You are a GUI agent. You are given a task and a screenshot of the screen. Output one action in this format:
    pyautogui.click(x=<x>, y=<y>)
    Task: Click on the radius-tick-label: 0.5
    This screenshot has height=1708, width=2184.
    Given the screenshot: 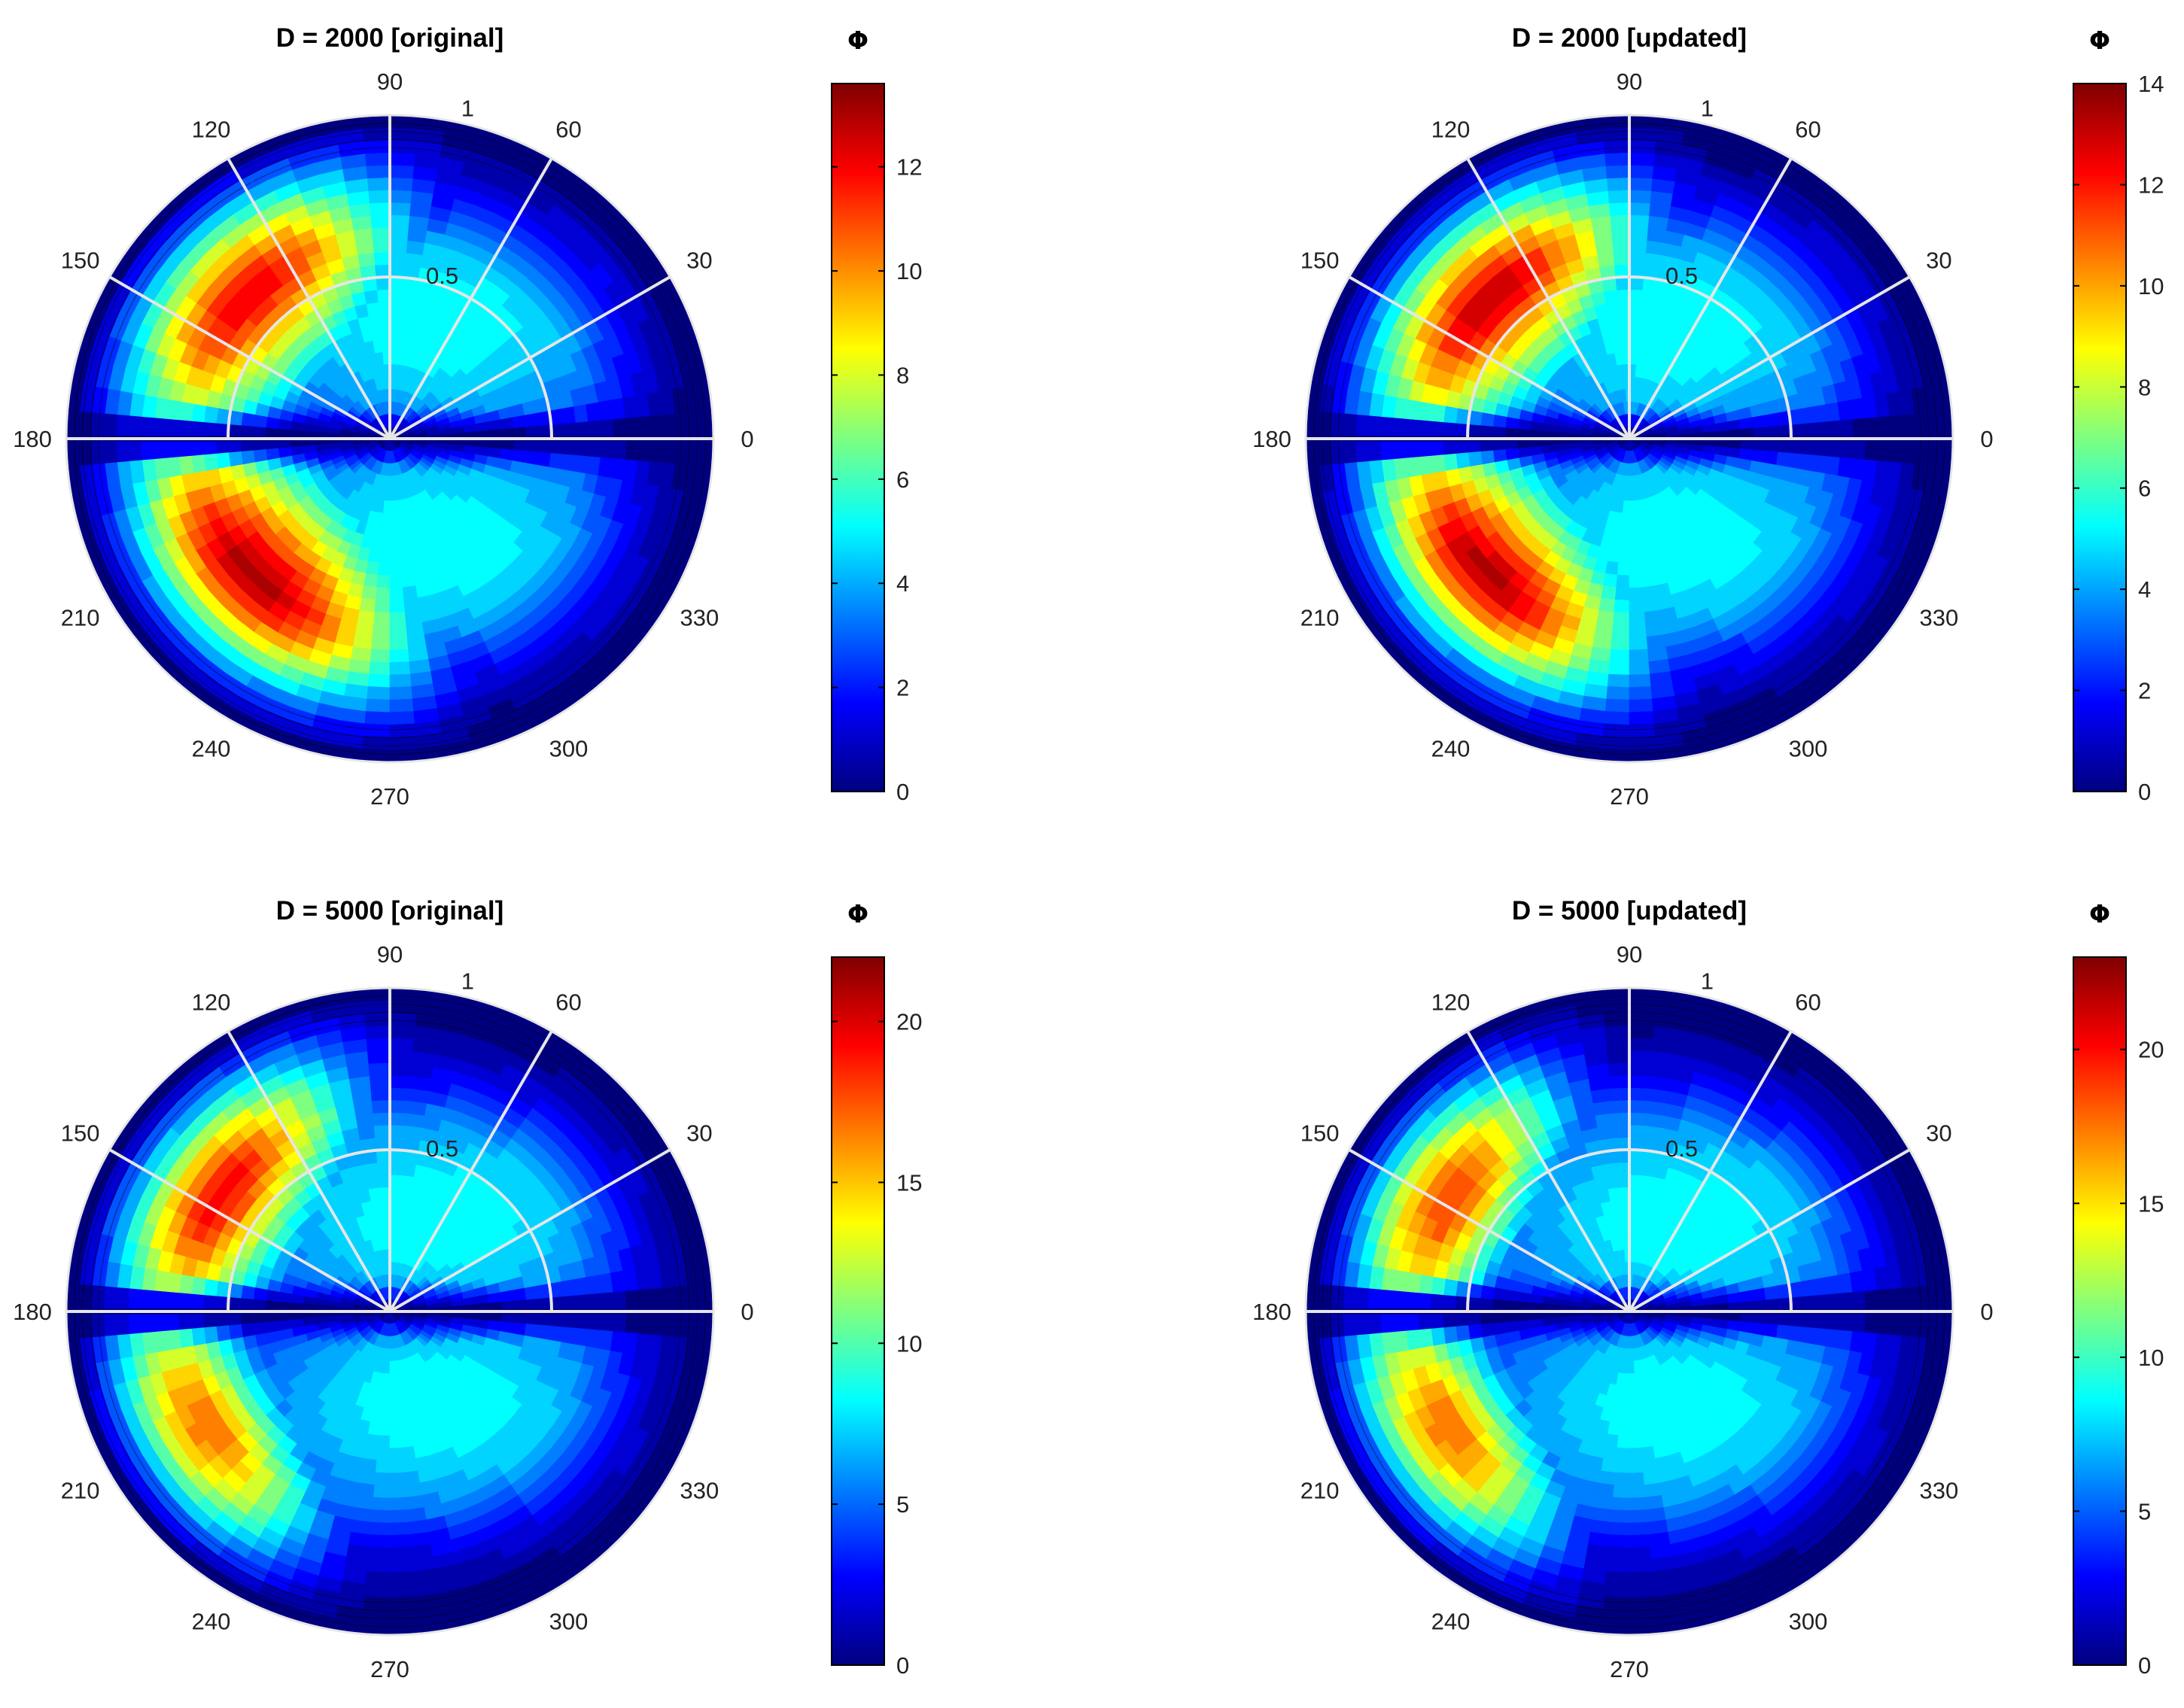 What is the action you would take?
    pyautogui.click(x=1681, y=276)
    